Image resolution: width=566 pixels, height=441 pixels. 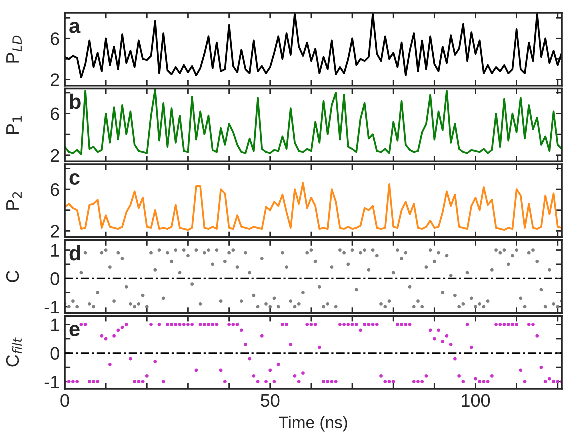 I want to click on annotation: b, so click(x=75, y=102).